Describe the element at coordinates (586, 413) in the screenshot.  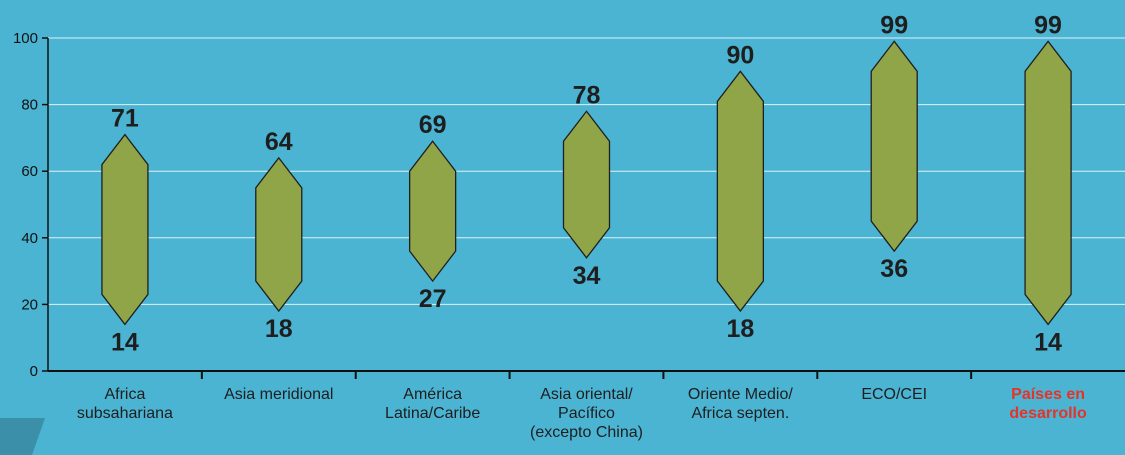
I see `category-label: Pacífico` at that location.